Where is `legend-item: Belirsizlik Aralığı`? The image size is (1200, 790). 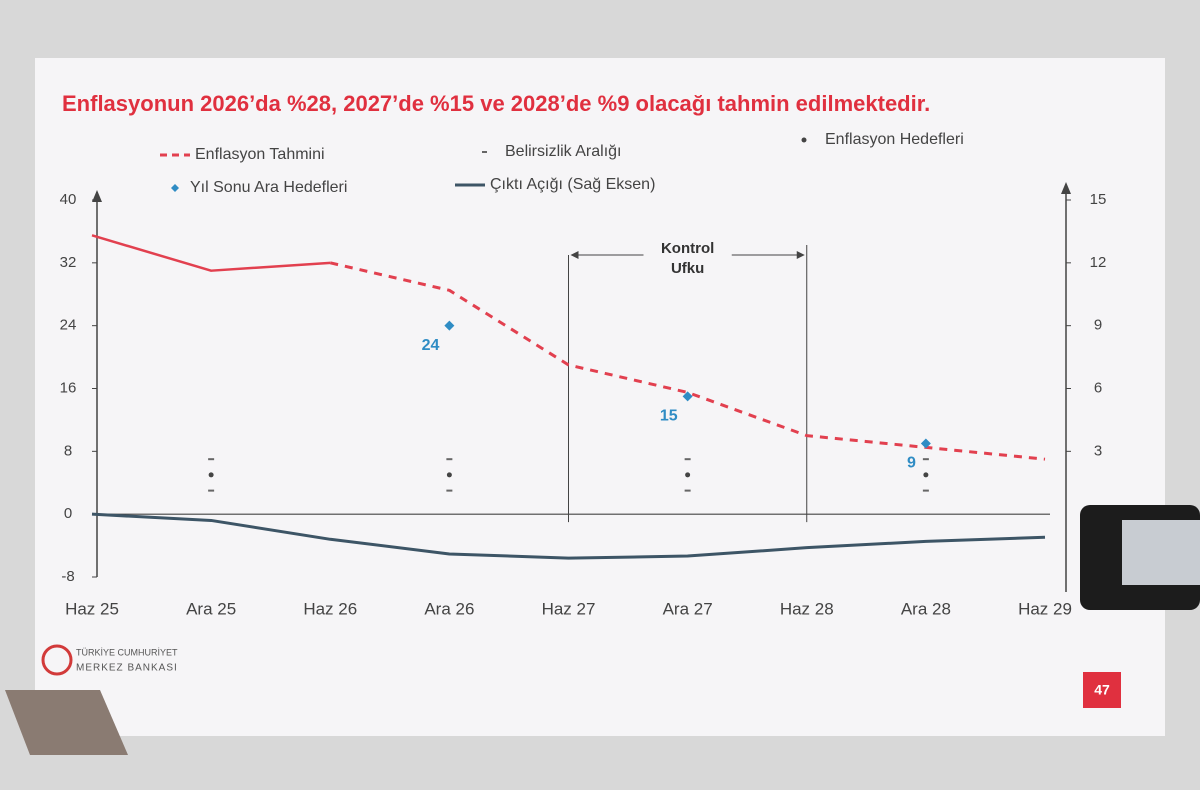 legend-item: Belirsizlik Aralığı is located at coordinates (551, 151).